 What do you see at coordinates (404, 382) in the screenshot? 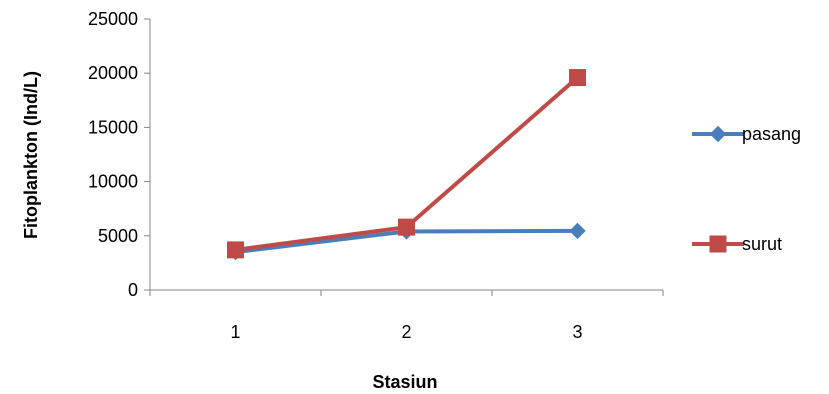
I see `x-axis-title: Stasiun` at bounding box center [404, 382].